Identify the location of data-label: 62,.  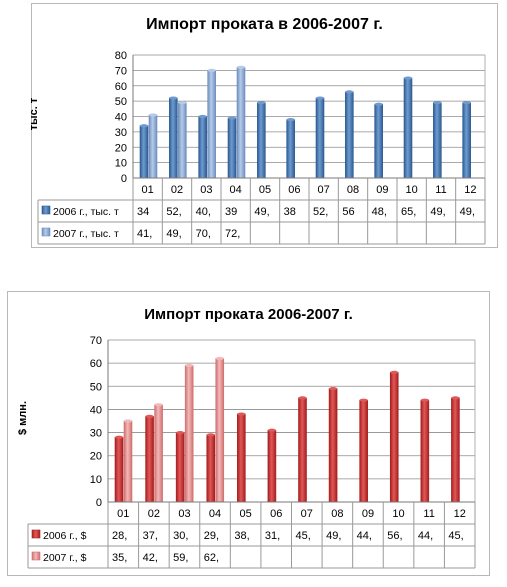
(211, 558).